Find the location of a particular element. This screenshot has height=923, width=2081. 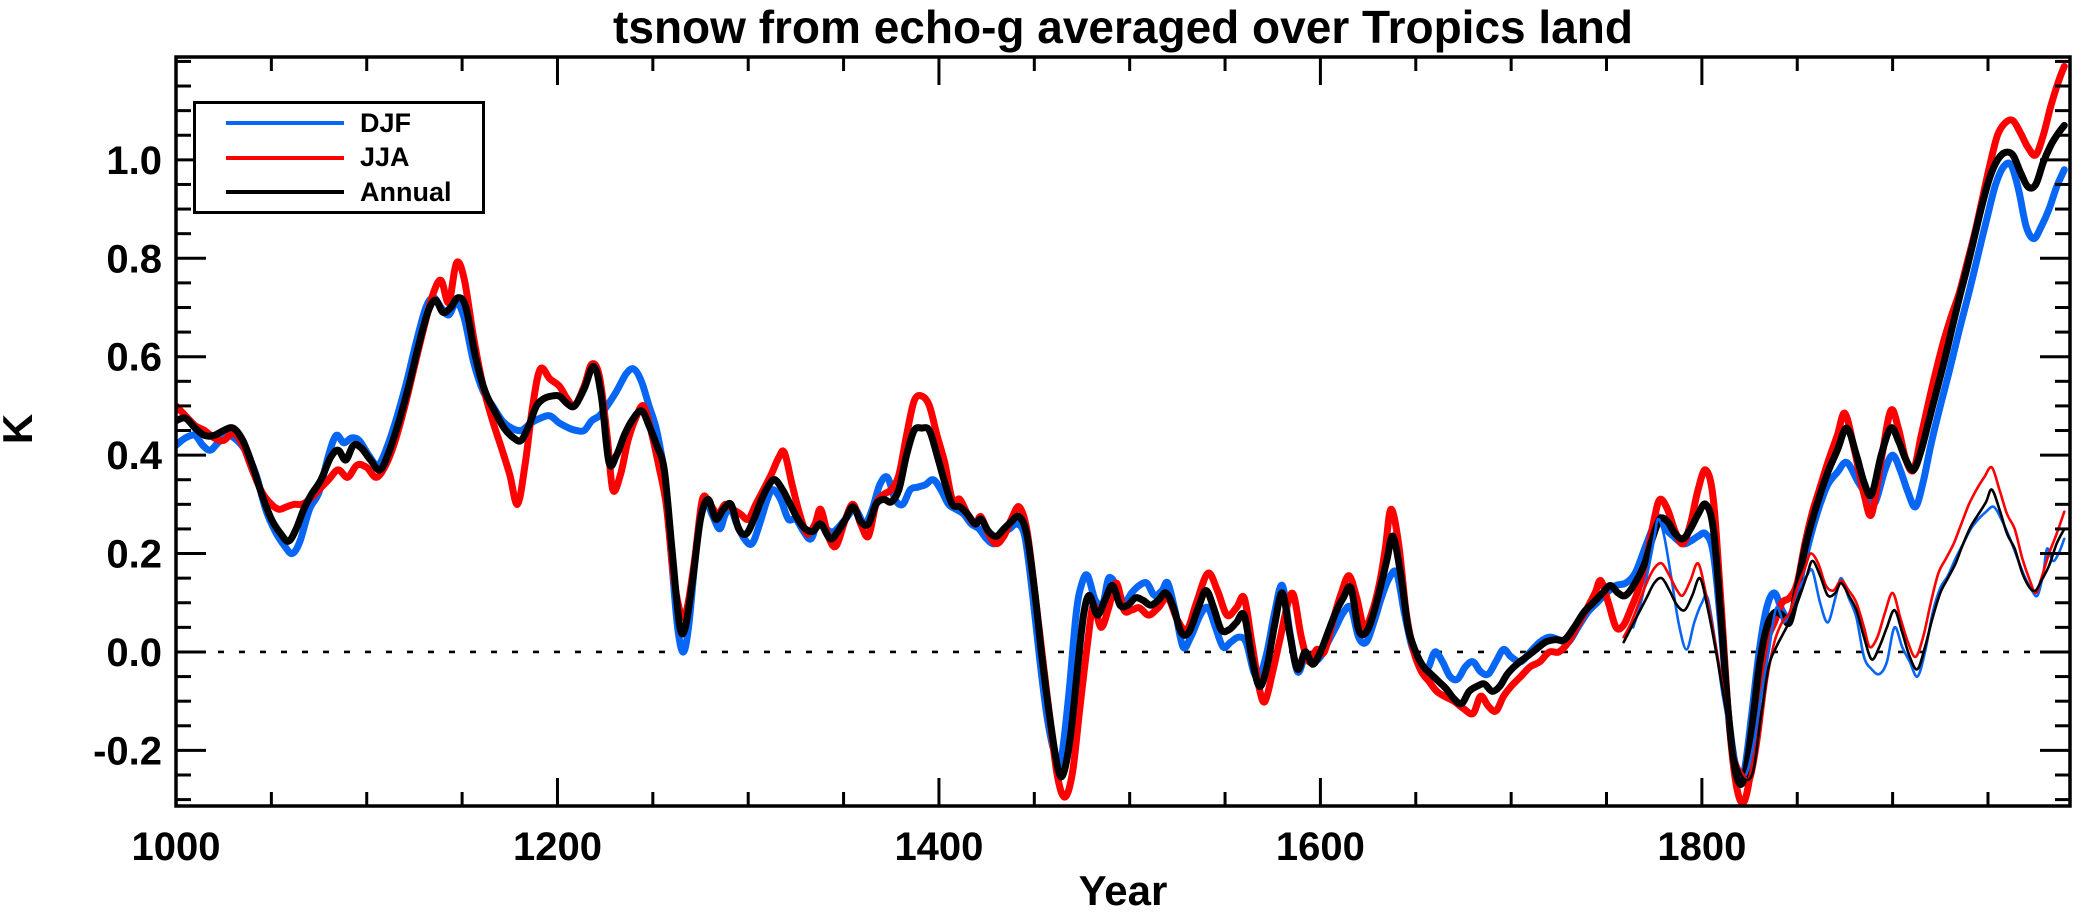

legend-row: JJA is located at coordinates (339, 157).